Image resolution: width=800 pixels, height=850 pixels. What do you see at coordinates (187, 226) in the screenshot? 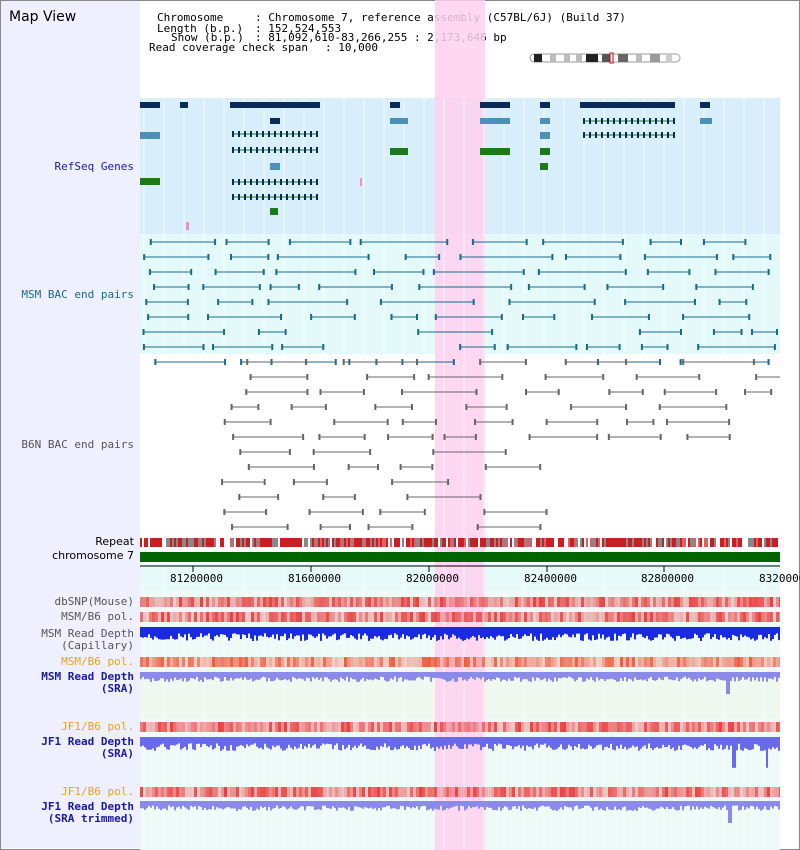
I see `refseq-mark` at bounding box center [187, 226].